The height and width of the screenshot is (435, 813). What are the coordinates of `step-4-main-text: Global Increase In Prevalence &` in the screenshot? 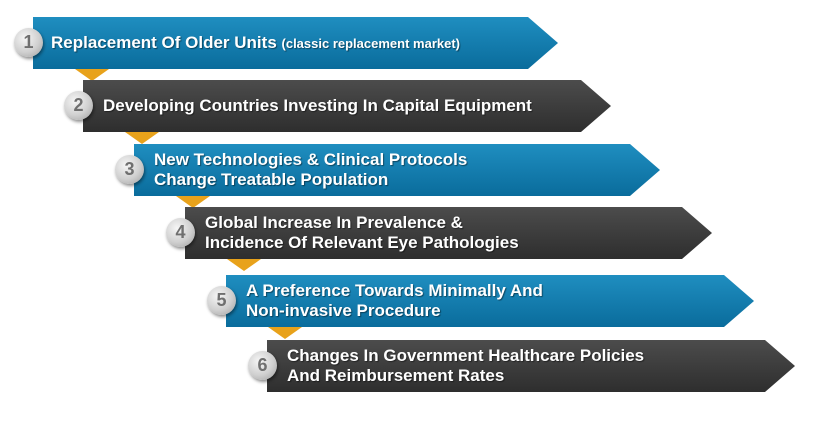 It's located at (334, 222).